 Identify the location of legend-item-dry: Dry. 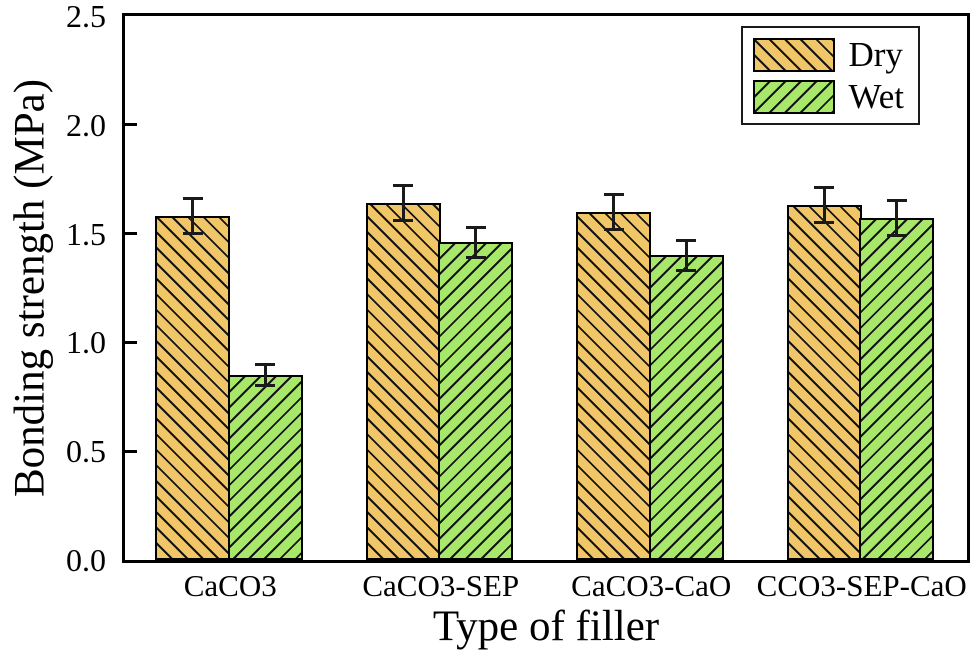
(828, 54).